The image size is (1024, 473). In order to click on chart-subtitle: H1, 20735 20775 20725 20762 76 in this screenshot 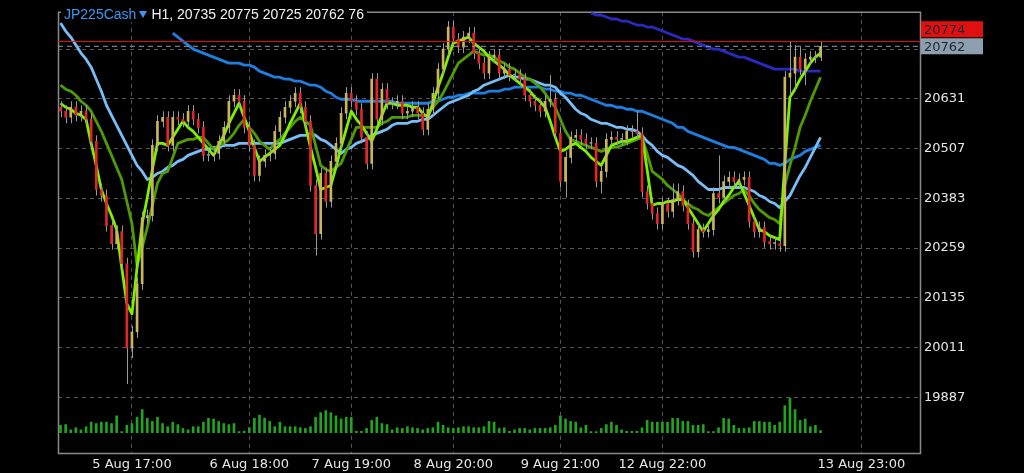, I will do `click(257, 14)`.